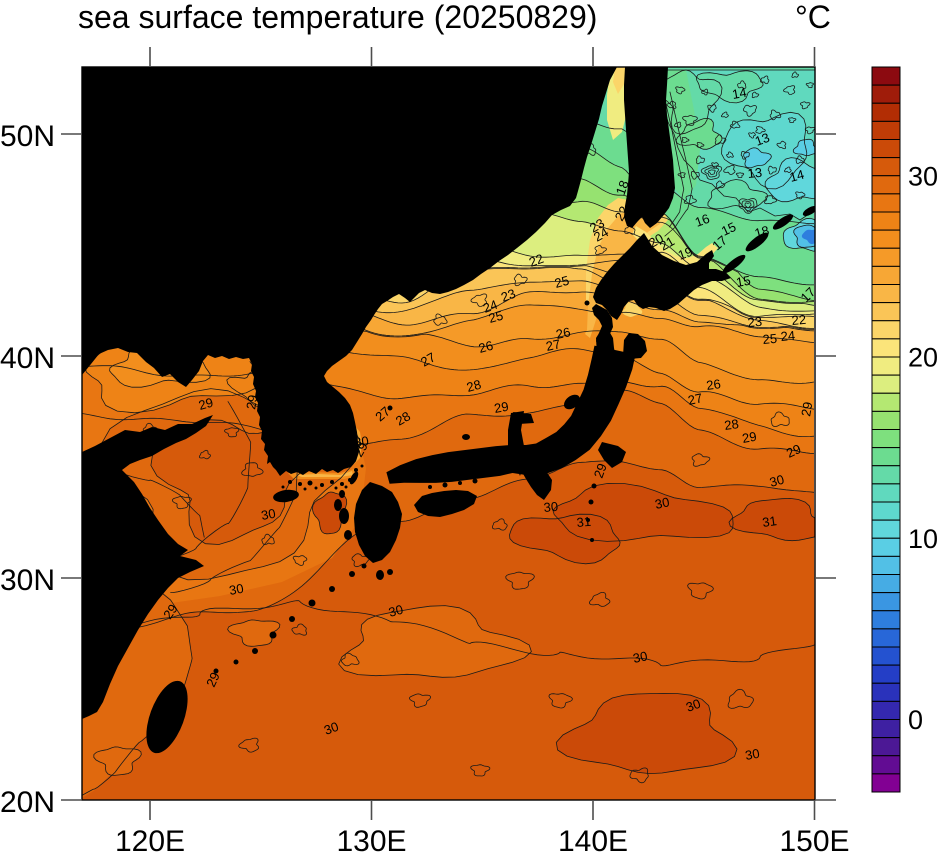 The width and height of the screenshot is (941, 863). I want to click on svg-text: 18, so click(622, 187).